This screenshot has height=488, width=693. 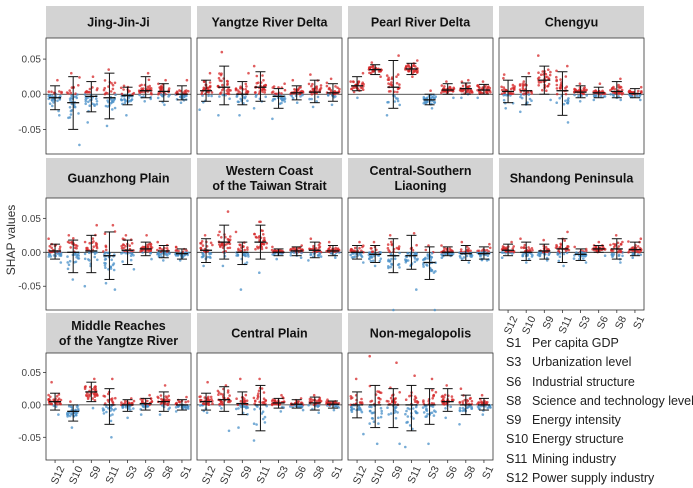 I want to click on x-tick-label: S11, so click(x=565, y=324).